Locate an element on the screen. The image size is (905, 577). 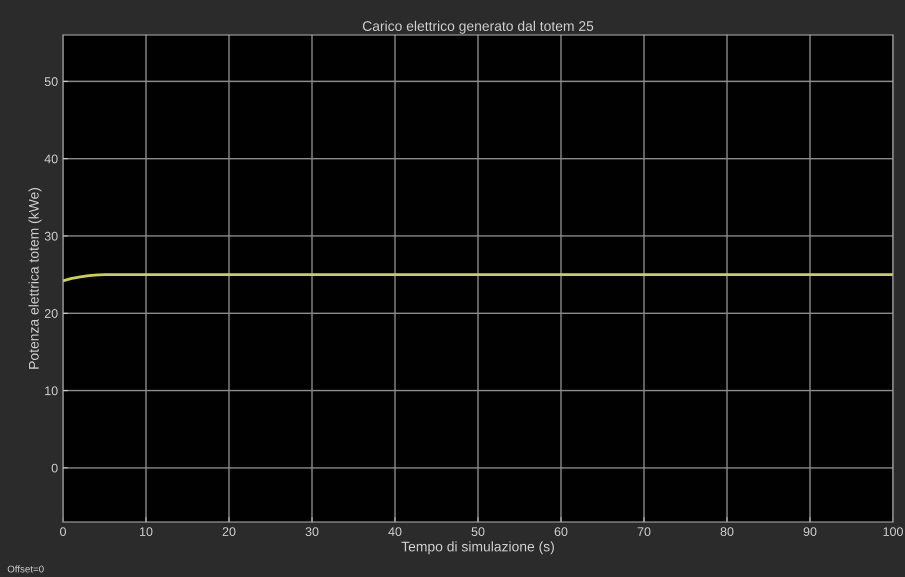
line-series is located at coordinates (478, 277).